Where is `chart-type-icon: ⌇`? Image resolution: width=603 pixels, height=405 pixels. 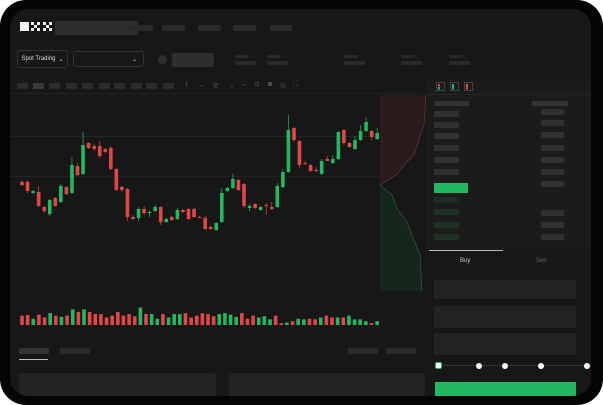 chart-type-icon: ⌇ is located at coordinates (187, 85).